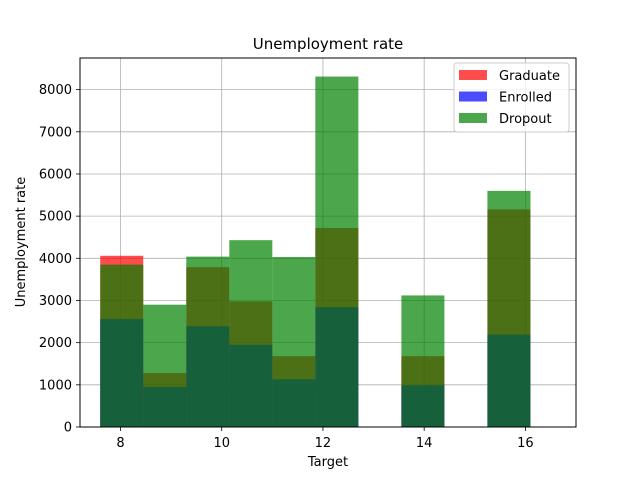 The height and width of the screenshot is (480, 640). What do you see at coordinates (529, 76) in the screenshot?
I see `legend-label-graduate: Graduate` at bounding box center [529, 76].